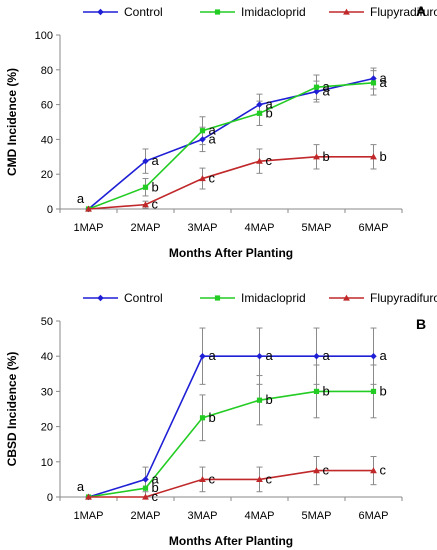  Describe the element at coordinates (47, 322) in the screenshot. I see `y-tick-label: 50` at that location.